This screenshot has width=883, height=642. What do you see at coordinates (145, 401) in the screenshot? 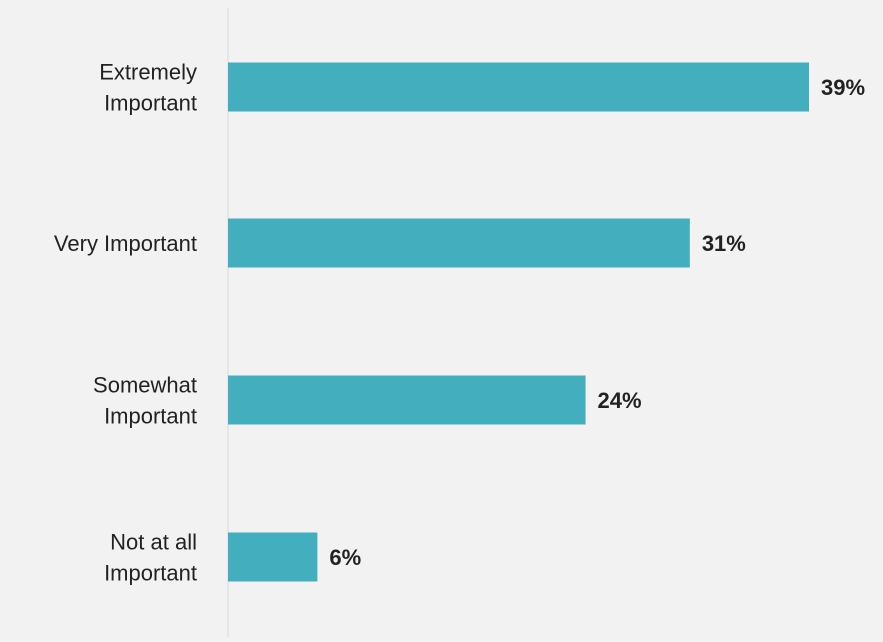
I see `category-label: Somewhat Important` at bounding box center [145, 401].